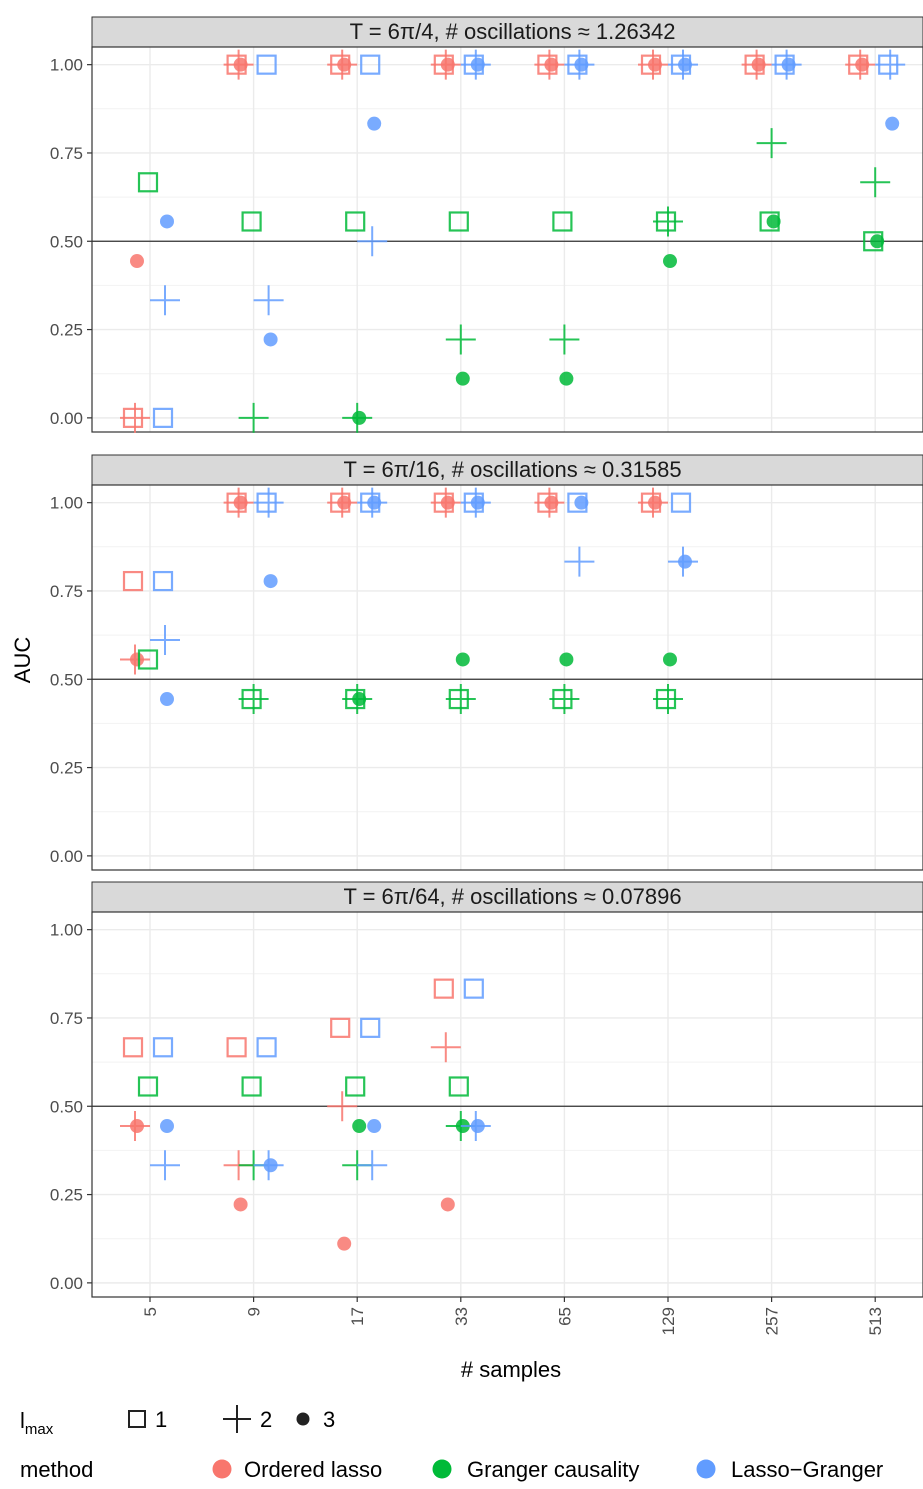 Image resolution: width=923 pixels, height=1489 pixels. Describe the element at coordinates (66, 591) in the screenshot. I see `y-tick-label: 0.75` at that location.